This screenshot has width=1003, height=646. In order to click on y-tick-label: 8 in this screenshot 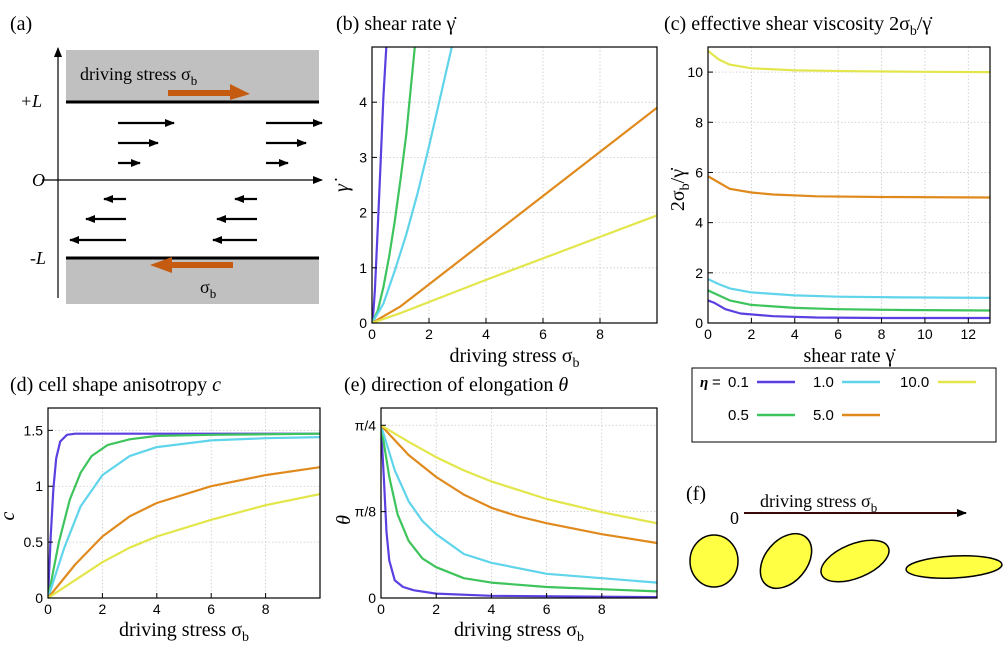, I will do `click(699, 122)`.